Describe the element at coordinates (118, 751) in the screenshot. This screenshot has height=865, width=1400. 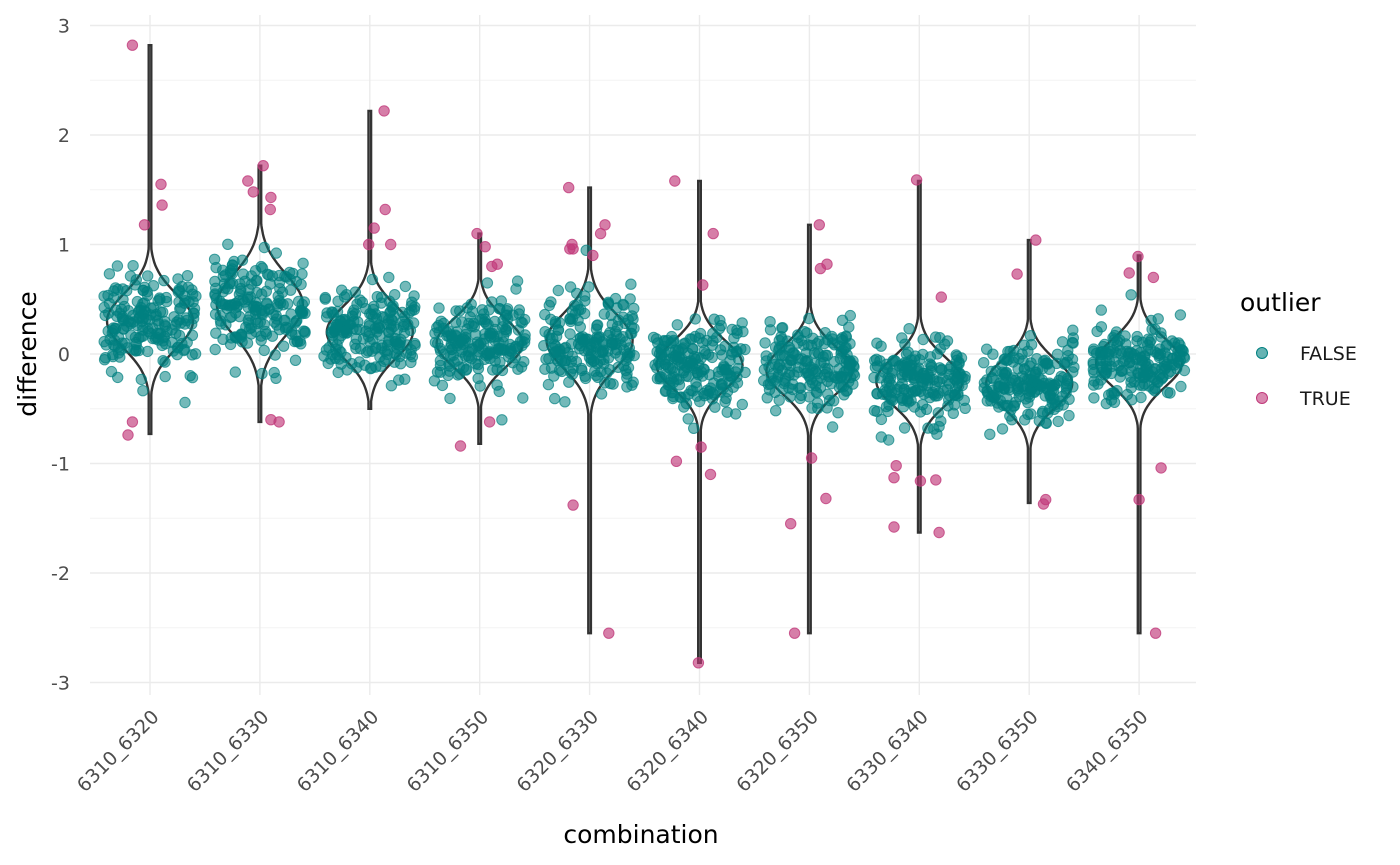
I see `x-tick-label: 6310_6320` at that location.